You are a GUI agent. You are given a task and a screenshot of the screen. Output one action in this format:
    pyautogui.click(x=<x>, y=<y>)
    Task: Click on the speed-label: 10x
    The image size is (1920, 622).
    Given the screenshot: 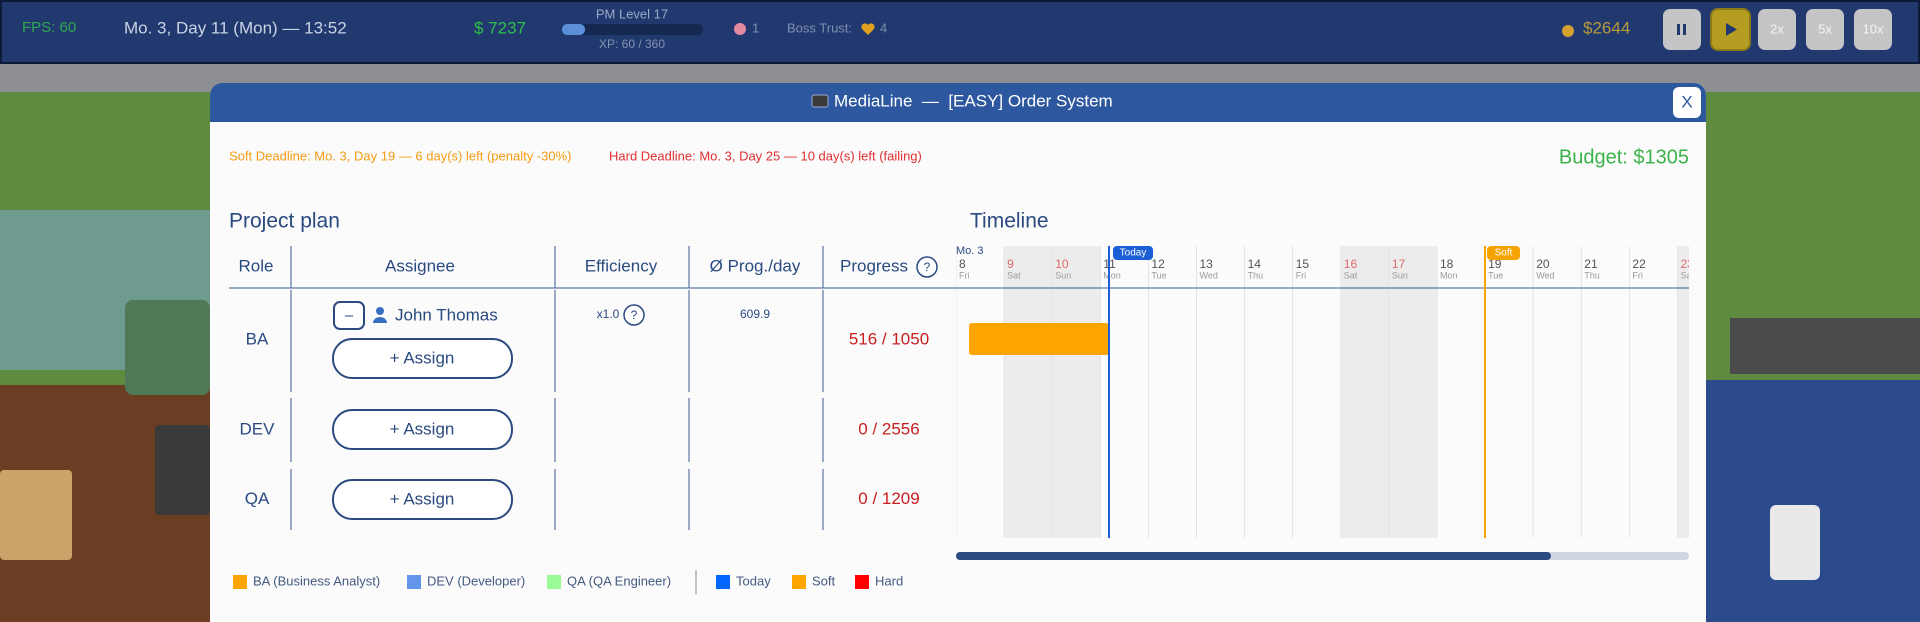 What is the action you would take?
    pyautogui.click(x=1873, y=28)
    